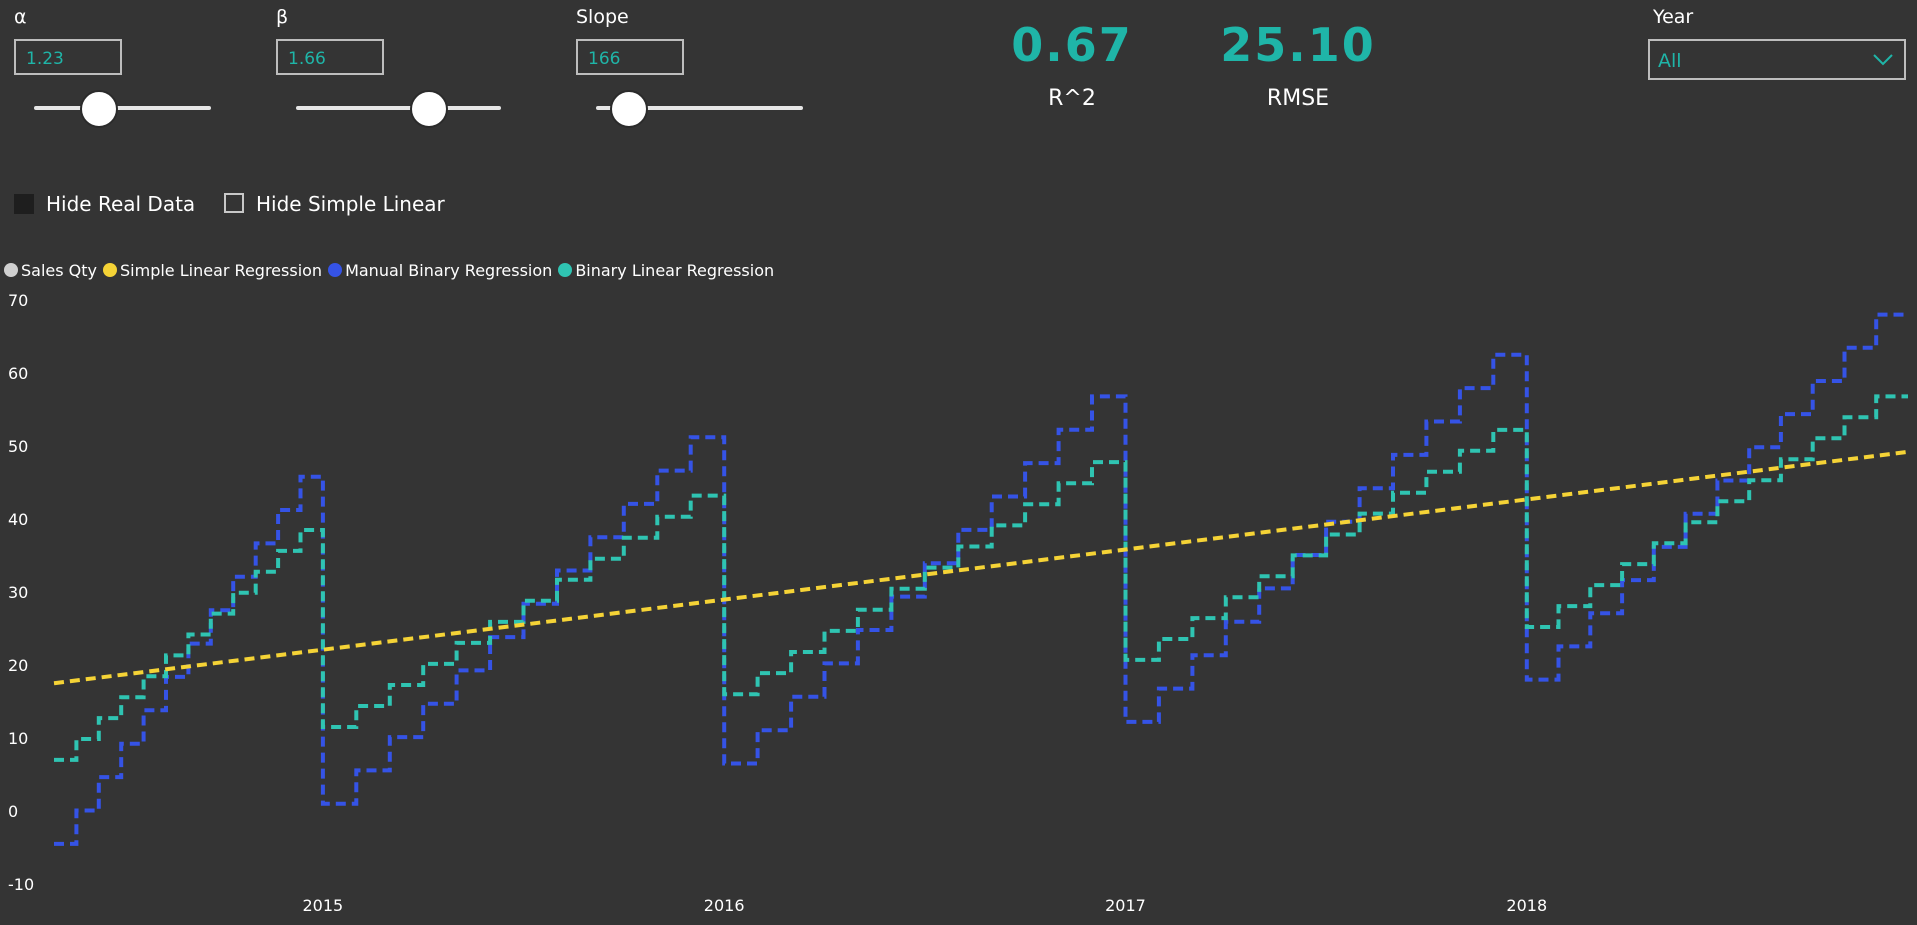 The image size is (1917, 925). What do you see at coordinates (1298, 45) in the screenshot?
I see `rmse-value: 25.10` at bounding box center [1298, 45].